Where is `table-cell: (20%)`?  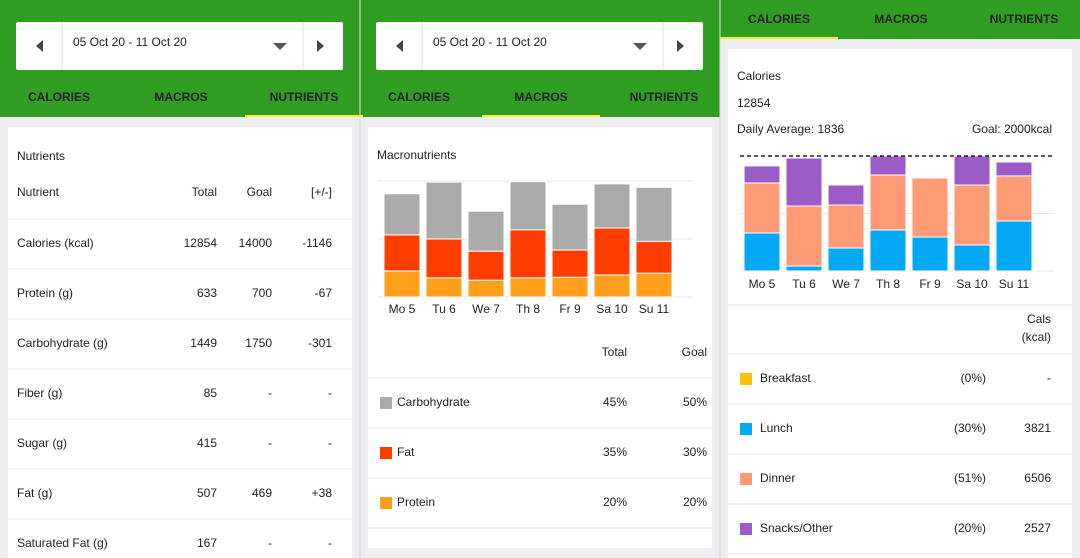 table-cell: (20%) is located at coordinates (970, 528).